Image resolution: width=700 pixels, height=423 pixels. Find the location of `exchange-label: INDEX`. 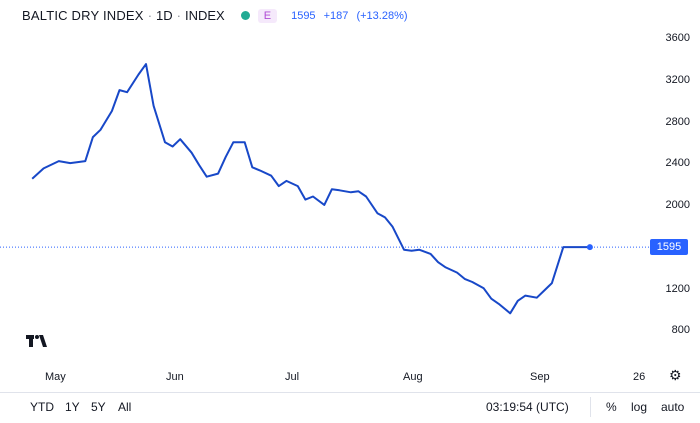

exchange-label: INDEX is located at coordinates (205, 15).